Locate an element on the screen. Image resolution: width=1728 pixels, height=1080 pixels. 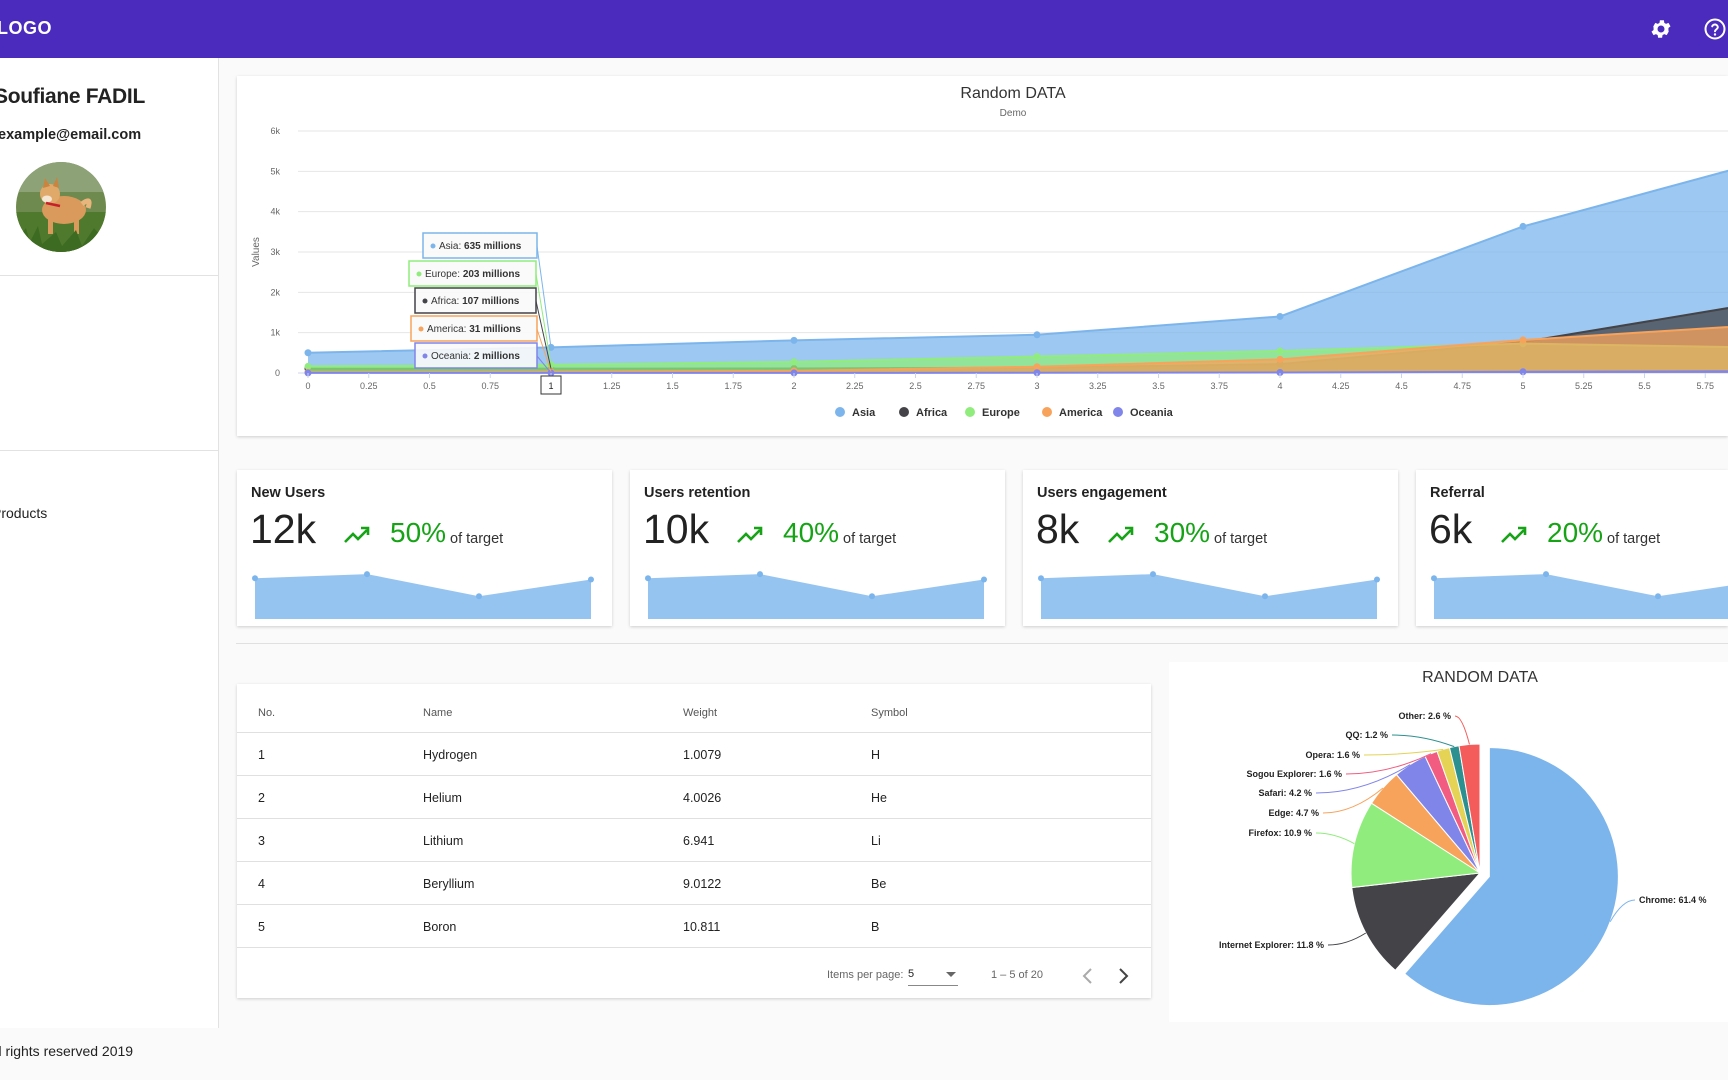
pie-label: Sogou Explorer: 1.6 % is located at coordinates (1294, 774).